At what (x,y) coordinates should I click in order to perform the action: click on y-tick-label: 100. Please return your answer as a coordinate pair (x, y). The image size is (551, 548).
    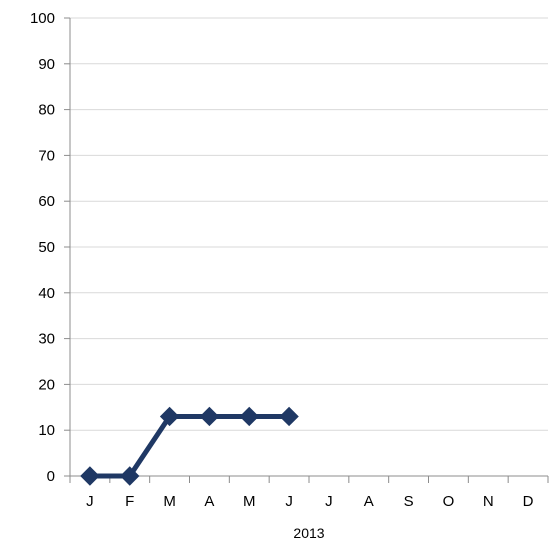
    Looking at the image, I should click on (42, 18).